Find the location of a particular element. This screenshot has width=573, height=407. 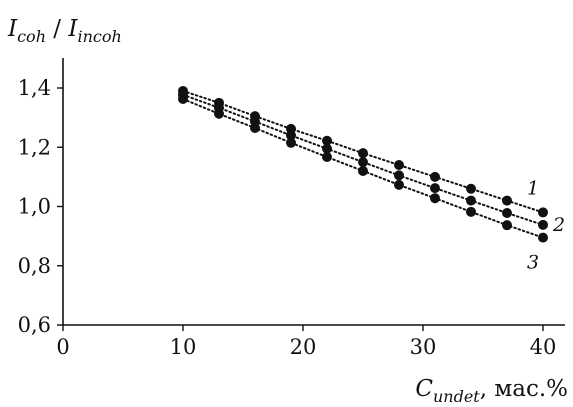

x-tick-label: 30 is located at coordinates (423, 347).